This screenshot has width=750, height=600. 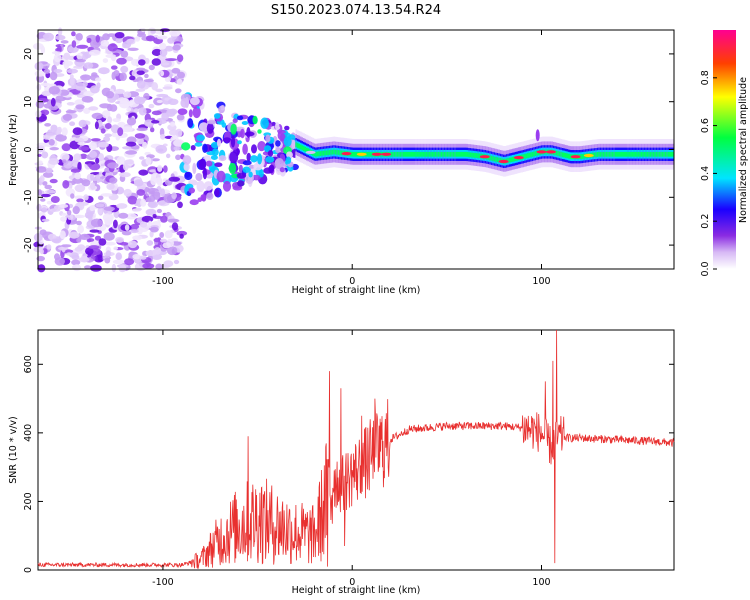 What do you see at coordinates (28, 570) in the screenshot?
I see `y-tick-label: 0` at bounding box center [28, 570].